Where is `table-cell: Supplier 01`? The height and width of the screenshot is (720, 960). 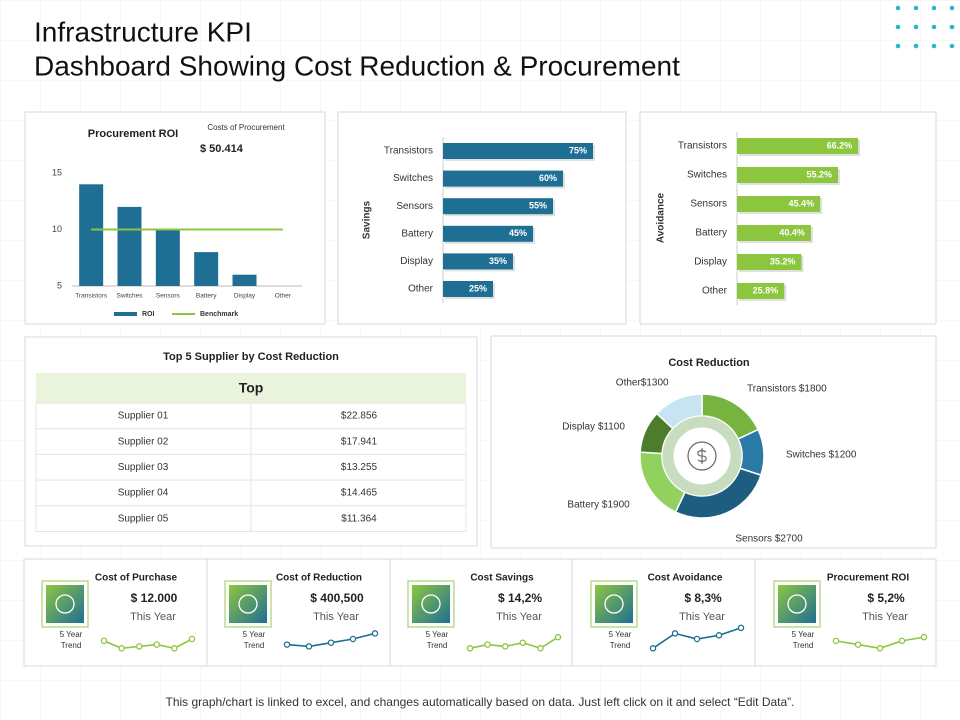
table-cell: Supplier 01 is located at coordinates (143, 416).